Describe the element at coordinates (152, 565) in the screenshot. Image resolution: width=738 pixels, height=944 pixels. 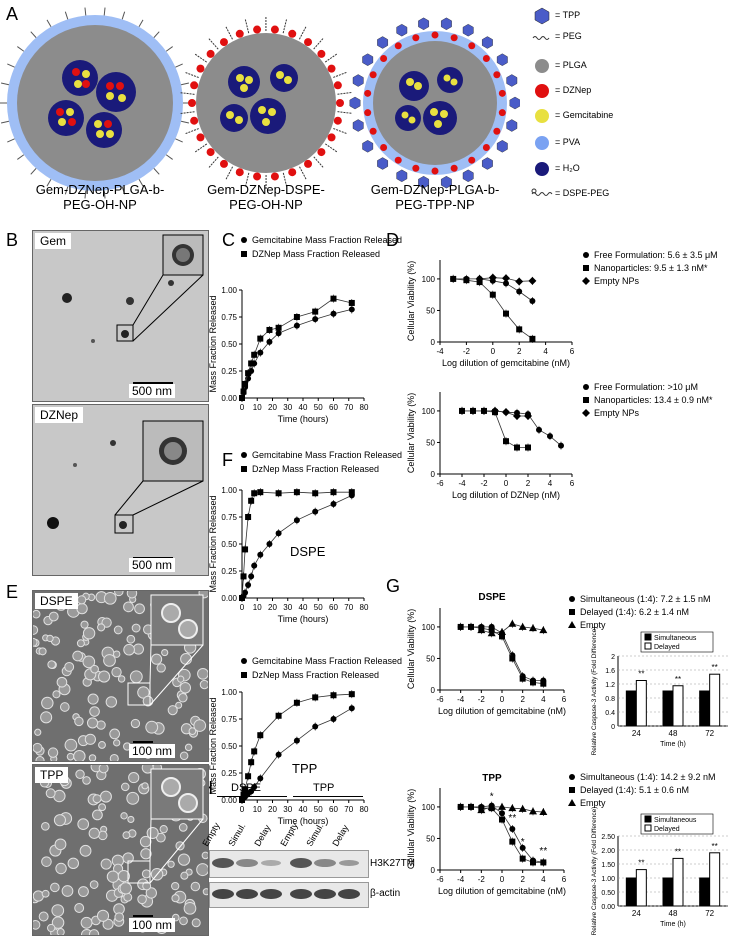
I see `scale-label-b2: 500 nm` at that location.